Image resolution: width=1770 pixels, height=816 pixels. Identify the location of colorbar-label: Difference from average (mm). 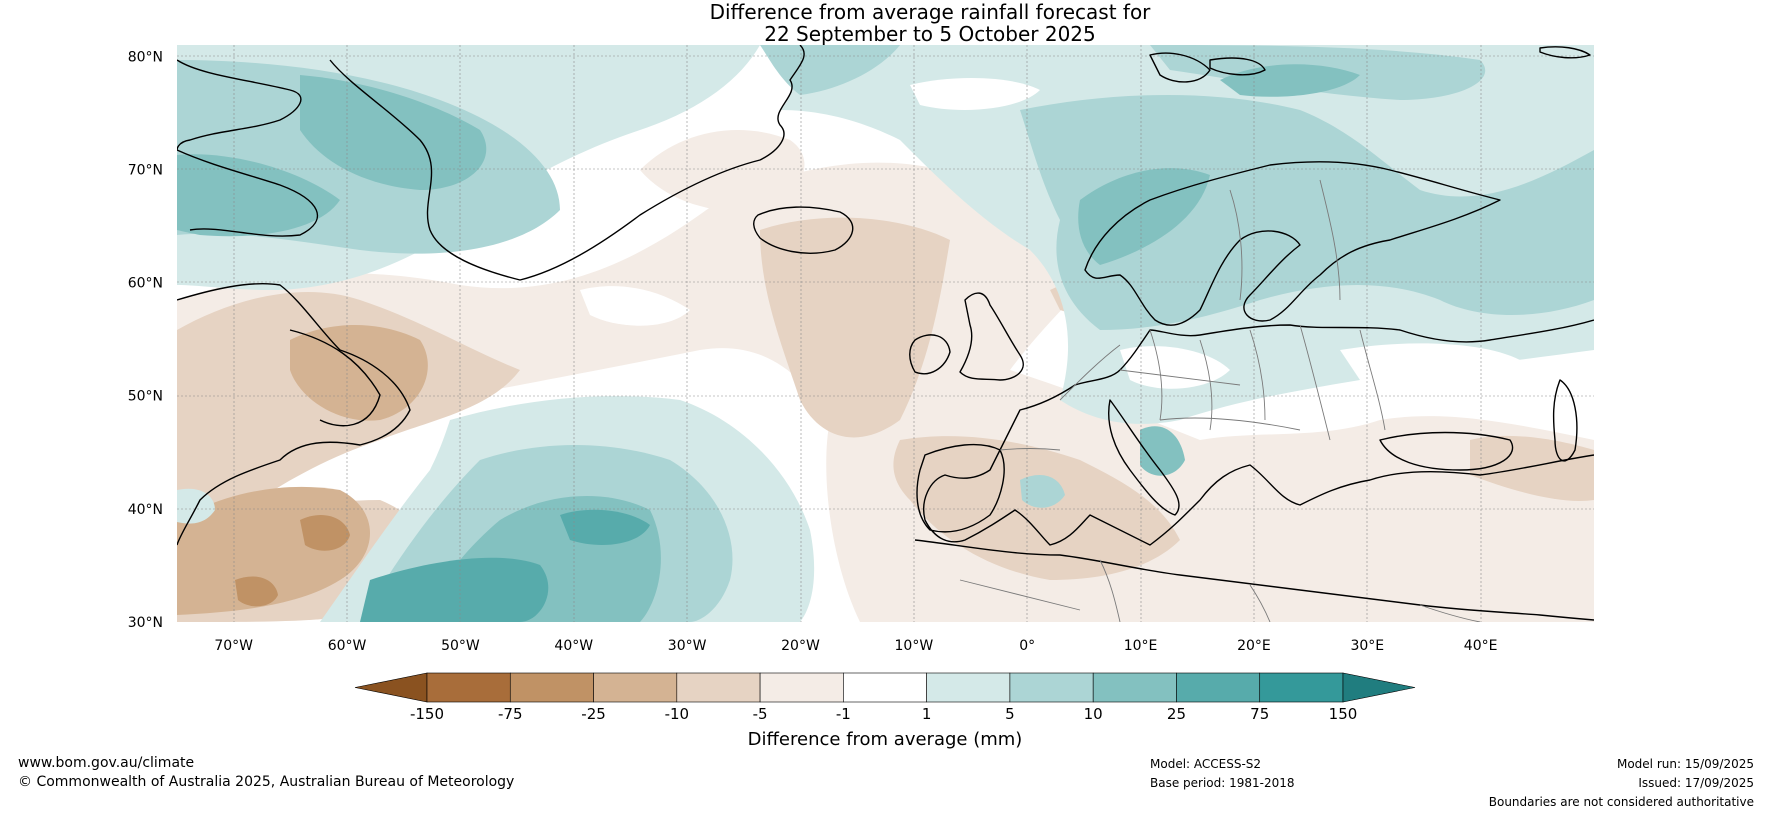
(885, 739).